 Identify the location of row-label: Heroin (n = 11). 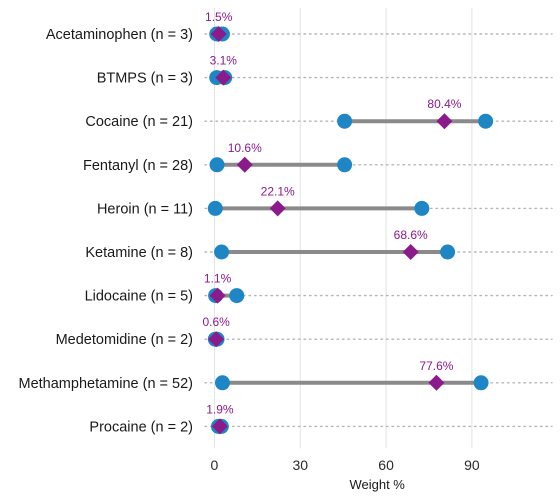
(145, 209).